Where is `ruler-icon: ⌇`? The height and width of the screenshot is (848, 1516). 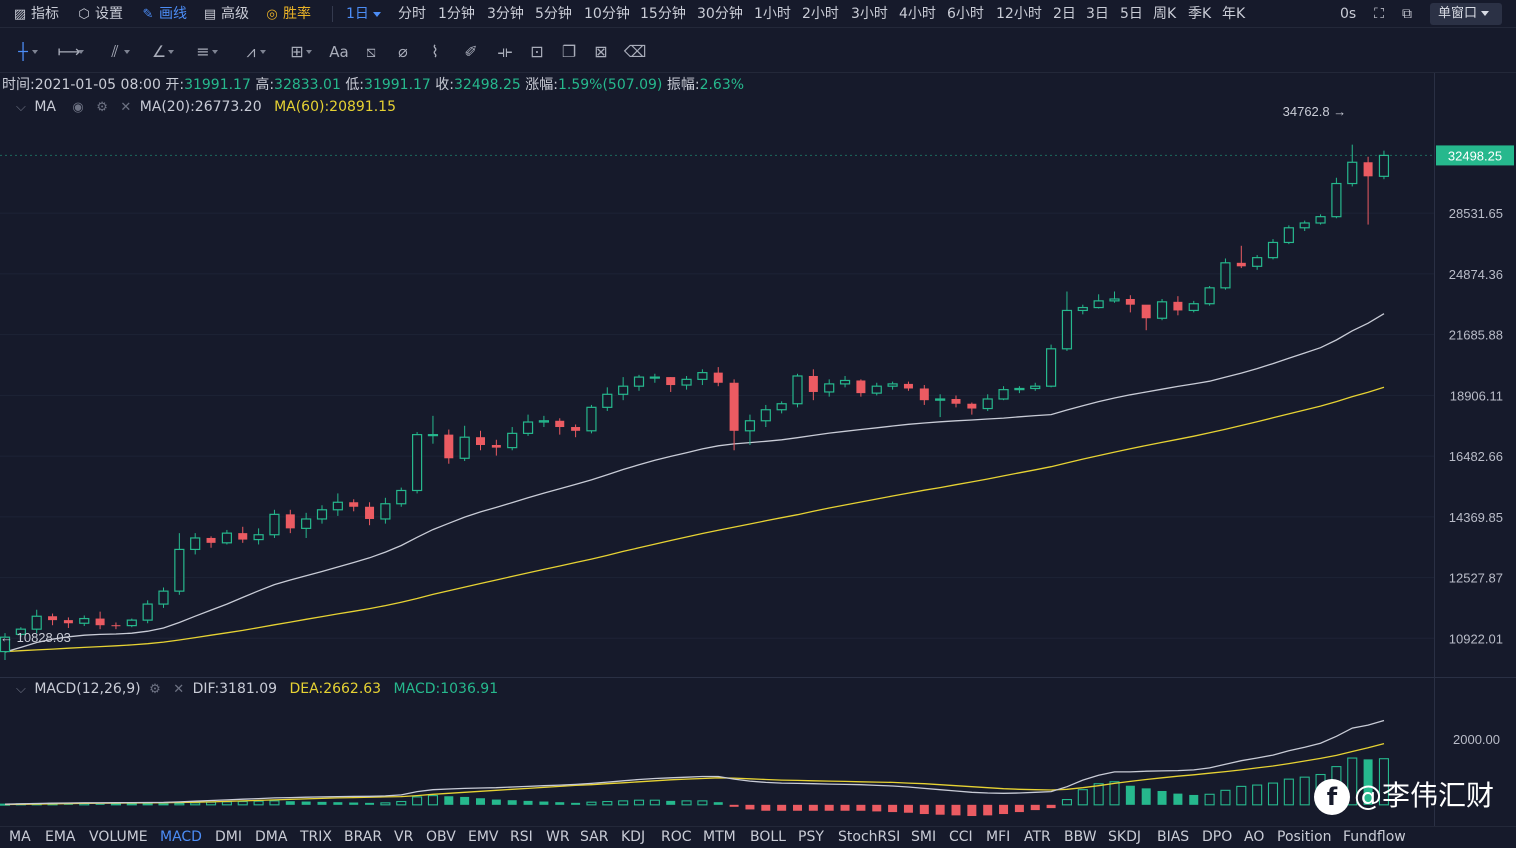 ruler-icon: ⌇ is located at coordinates (435, 51).